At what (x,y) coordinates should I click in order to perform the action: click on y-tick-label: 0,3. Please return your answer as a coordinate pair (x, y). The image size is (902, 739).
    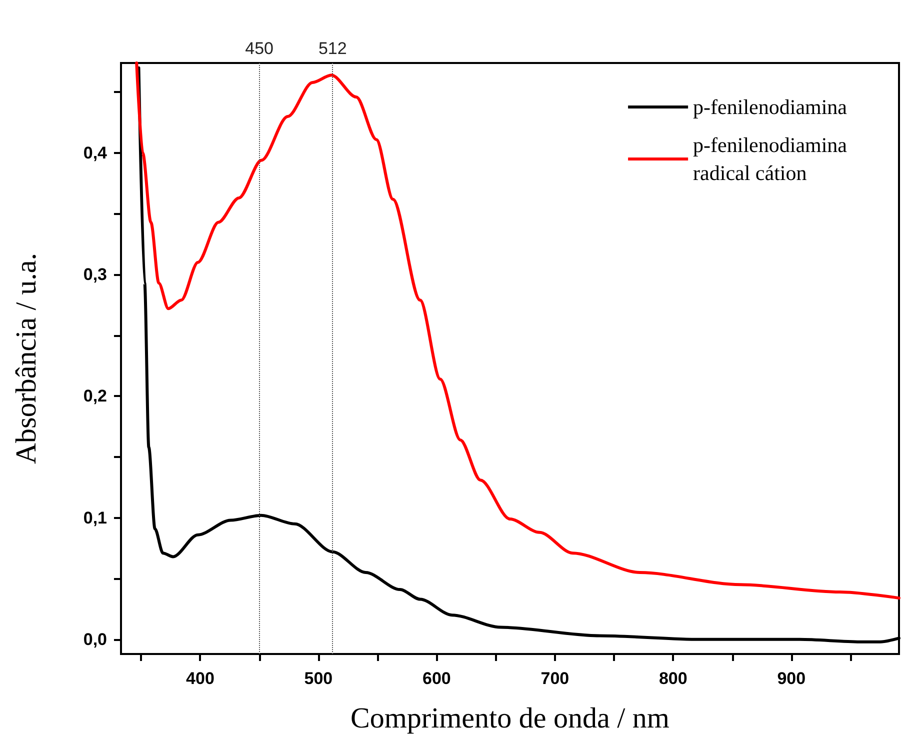
    Looking at the image, I should click on (95, 274).